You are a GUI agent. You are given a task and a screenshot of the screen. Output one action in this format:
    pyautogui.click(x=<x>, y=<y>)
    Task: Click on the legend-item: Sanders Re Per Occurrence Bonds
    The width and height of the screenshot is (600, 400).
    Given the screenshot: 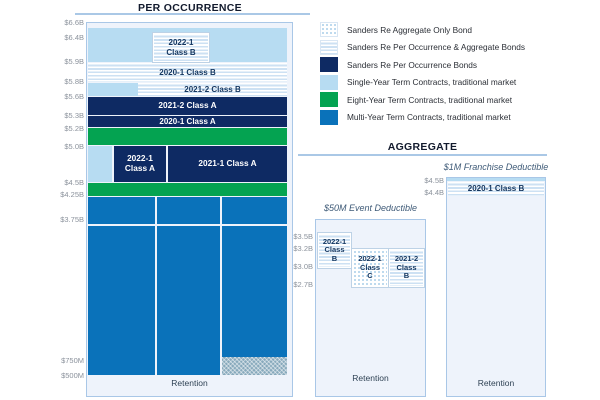 What is the action you would take?
    pyautogui.click(x=422, y=65)
    